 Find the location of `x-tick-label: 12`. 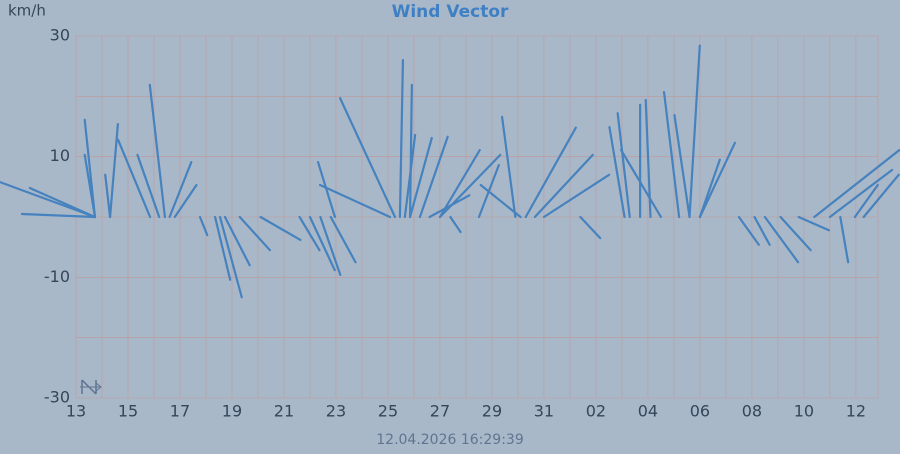

x-tick-label: 12 is located at coordinates (856, 411).